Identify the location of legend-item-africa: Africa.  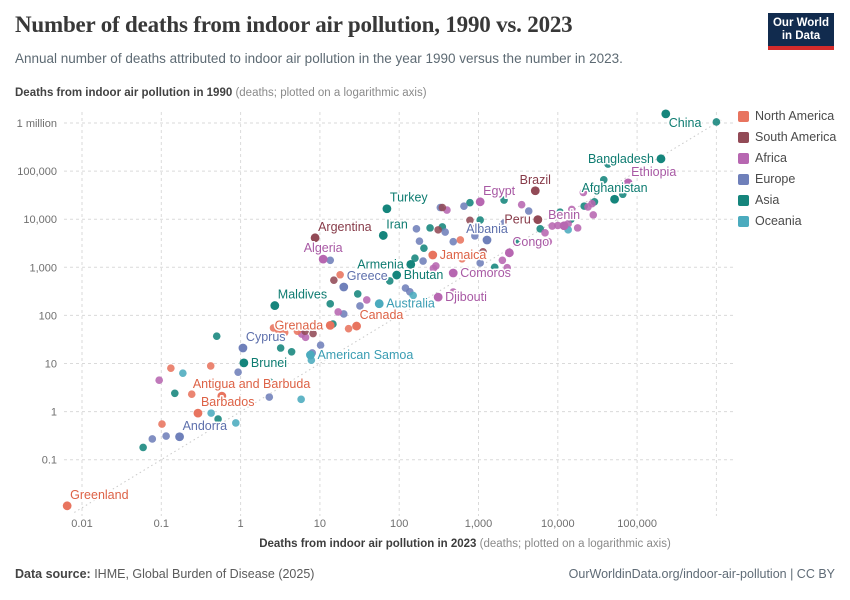
(787, 158).